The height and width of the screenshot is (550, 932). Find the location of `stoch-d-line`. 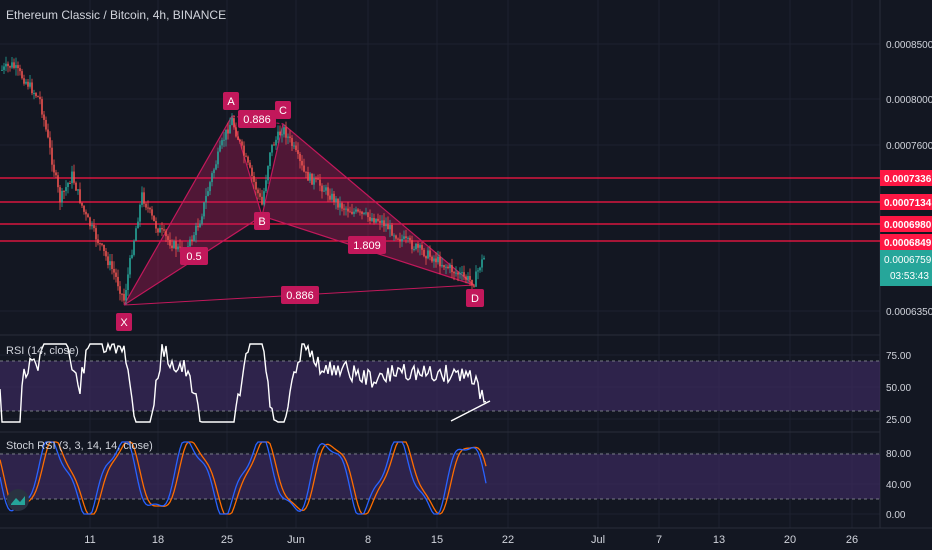

stoch-d-line is located at coordinates (243, 478).